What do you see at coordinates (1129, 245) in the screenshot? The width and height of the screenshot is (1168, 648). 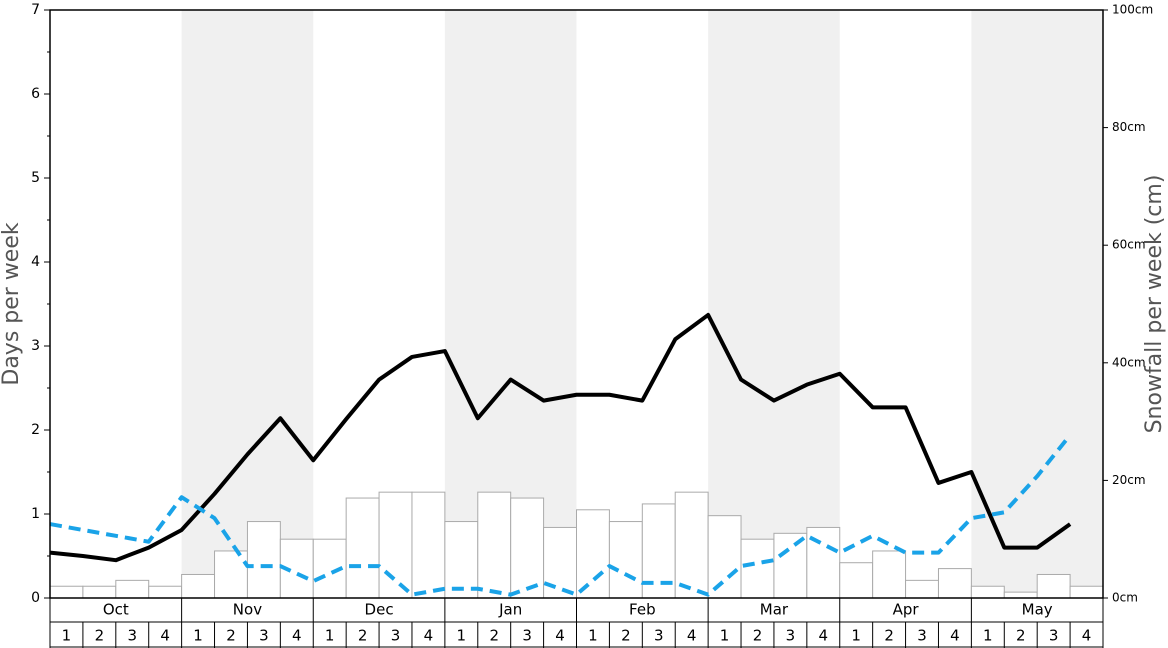 I see `y2-tick-label: 60cm` at bounding box center [1129, 245].